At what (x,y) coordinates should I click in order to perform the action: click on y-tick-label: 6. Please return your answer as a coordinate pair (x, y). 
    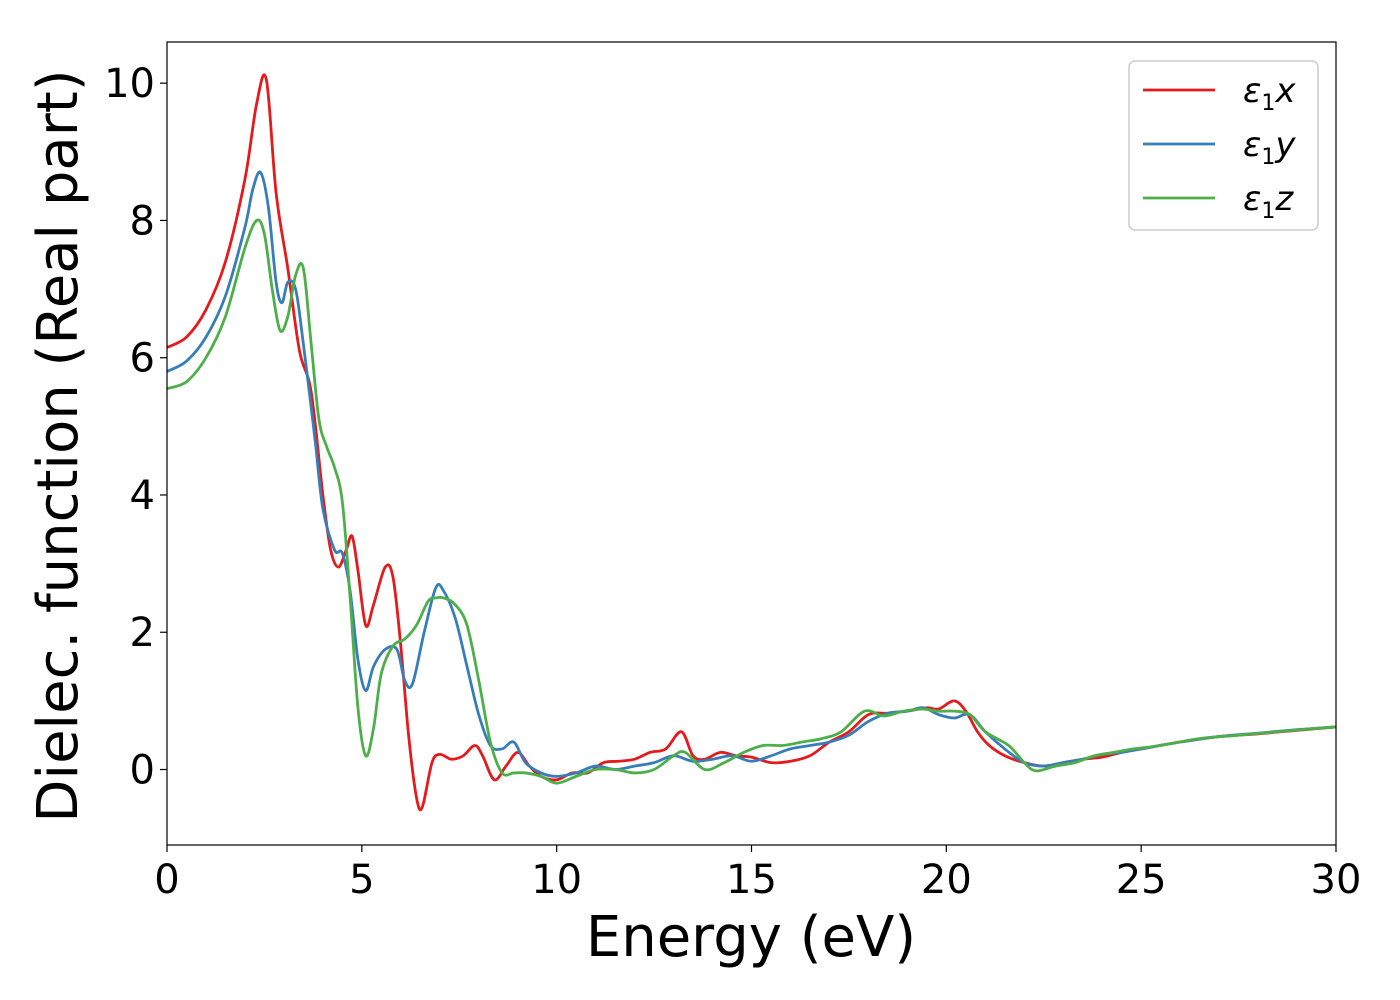
    Looking at the image, I should click on (142, 359).